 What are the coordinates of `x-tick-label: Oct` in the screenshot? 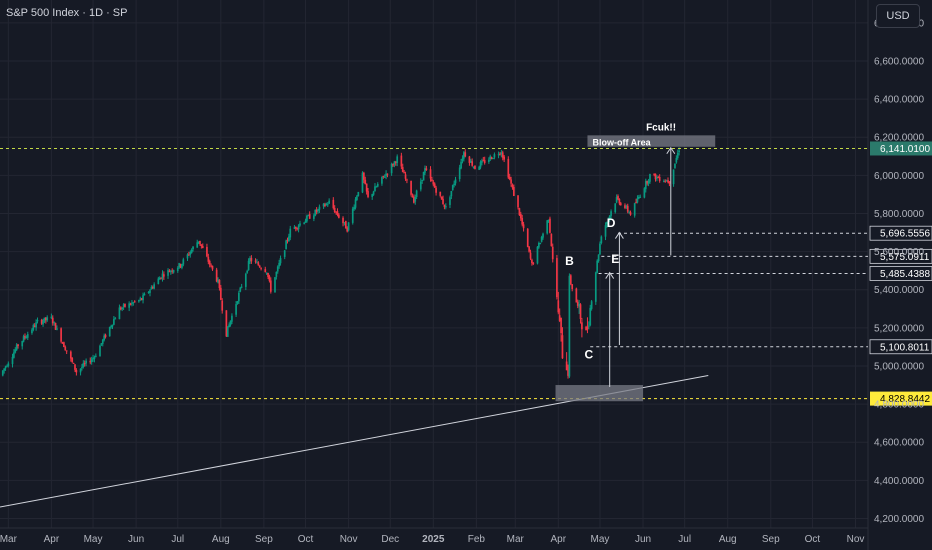 It's located at (813, 539).